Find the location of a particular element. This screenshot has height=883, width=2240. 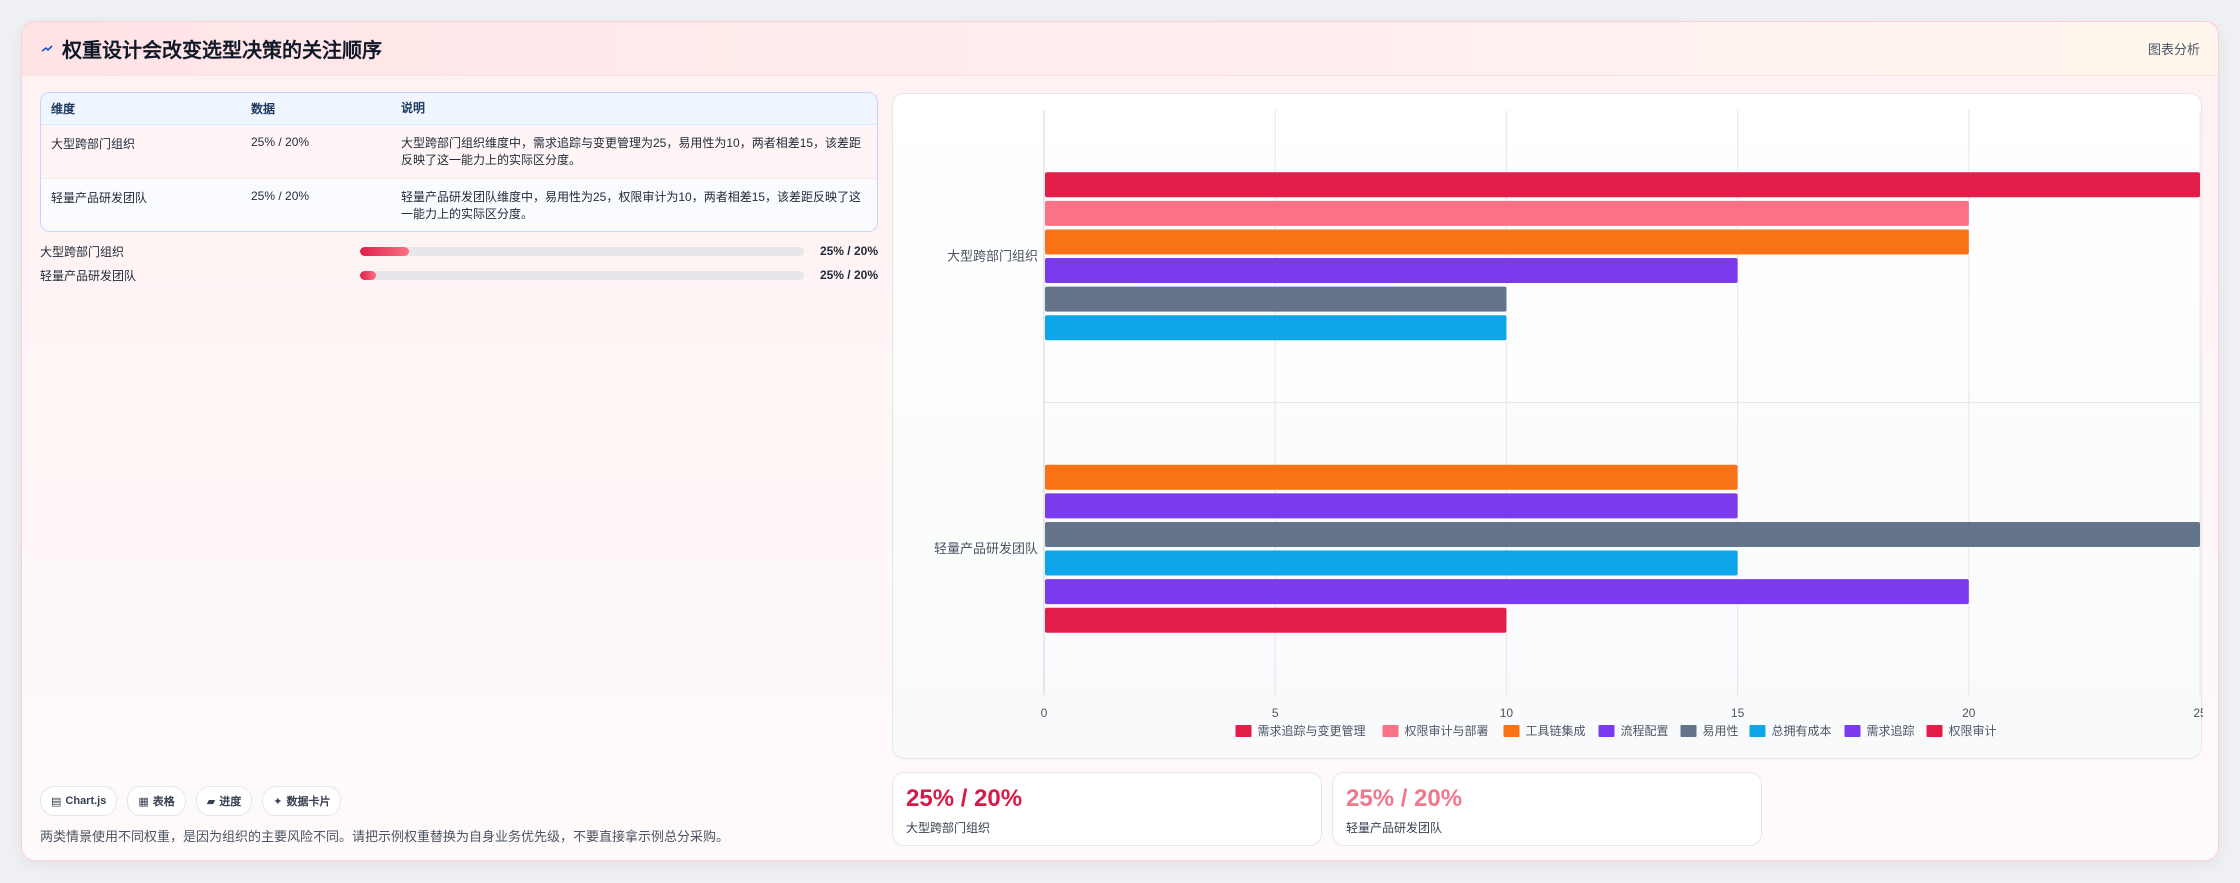

title-wrap: 权重设计会改变选型决策的关注顺序 is located at coordinates (211, 48).